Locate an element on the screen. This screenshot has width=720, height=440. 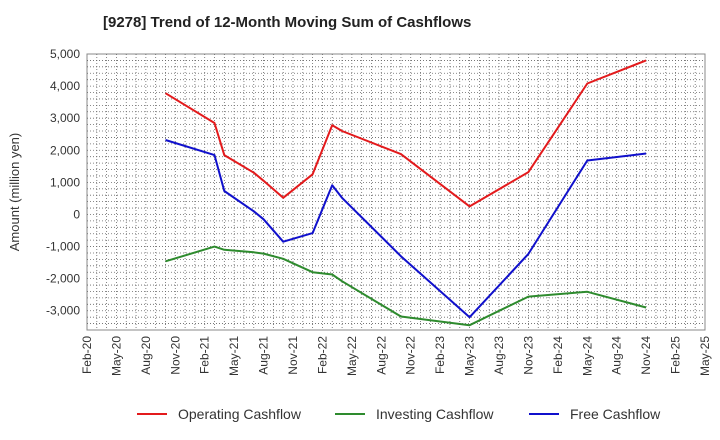
y-tick-label: -3,000 is located at coordinates (63, 311).